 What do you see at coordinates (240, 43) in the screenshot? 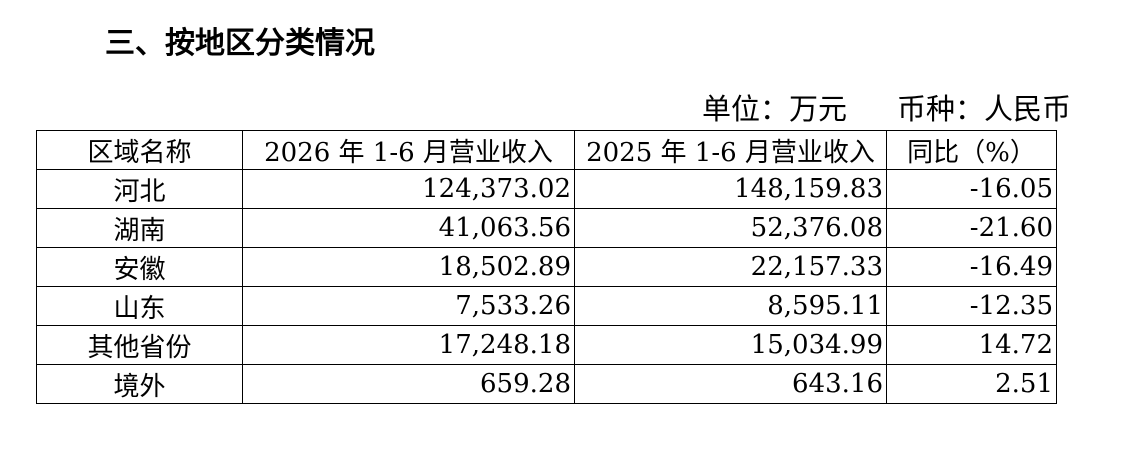
I see `section-title: 三、按地区分类情况` at bounding box center [240, 43].